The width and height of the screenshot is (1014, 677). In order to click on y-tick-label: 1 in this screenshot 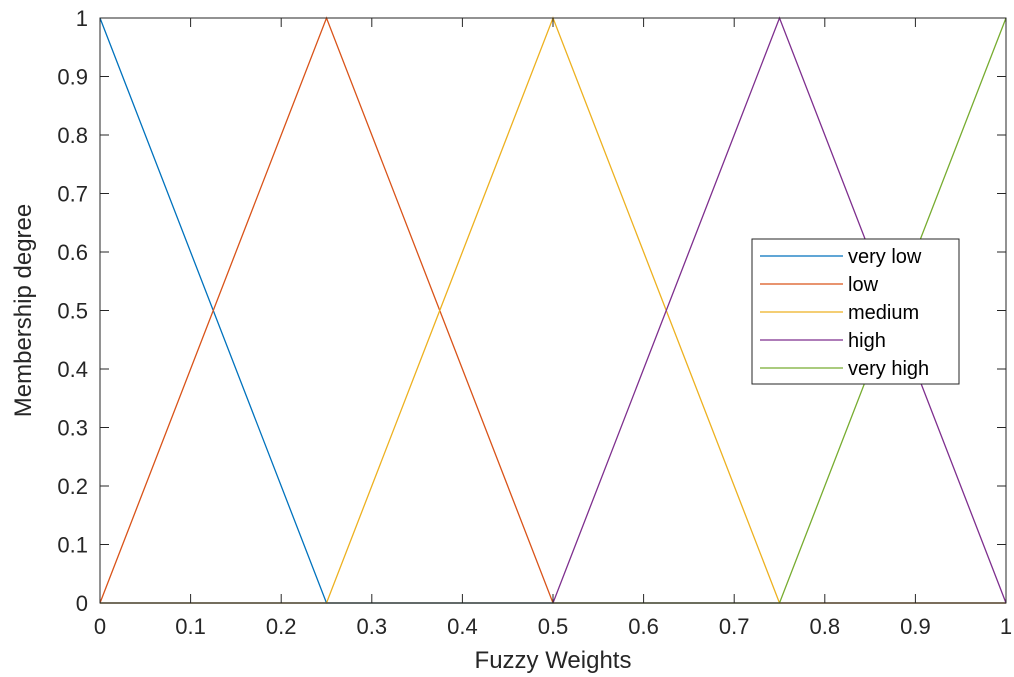, I will do `click(82, 18)`.